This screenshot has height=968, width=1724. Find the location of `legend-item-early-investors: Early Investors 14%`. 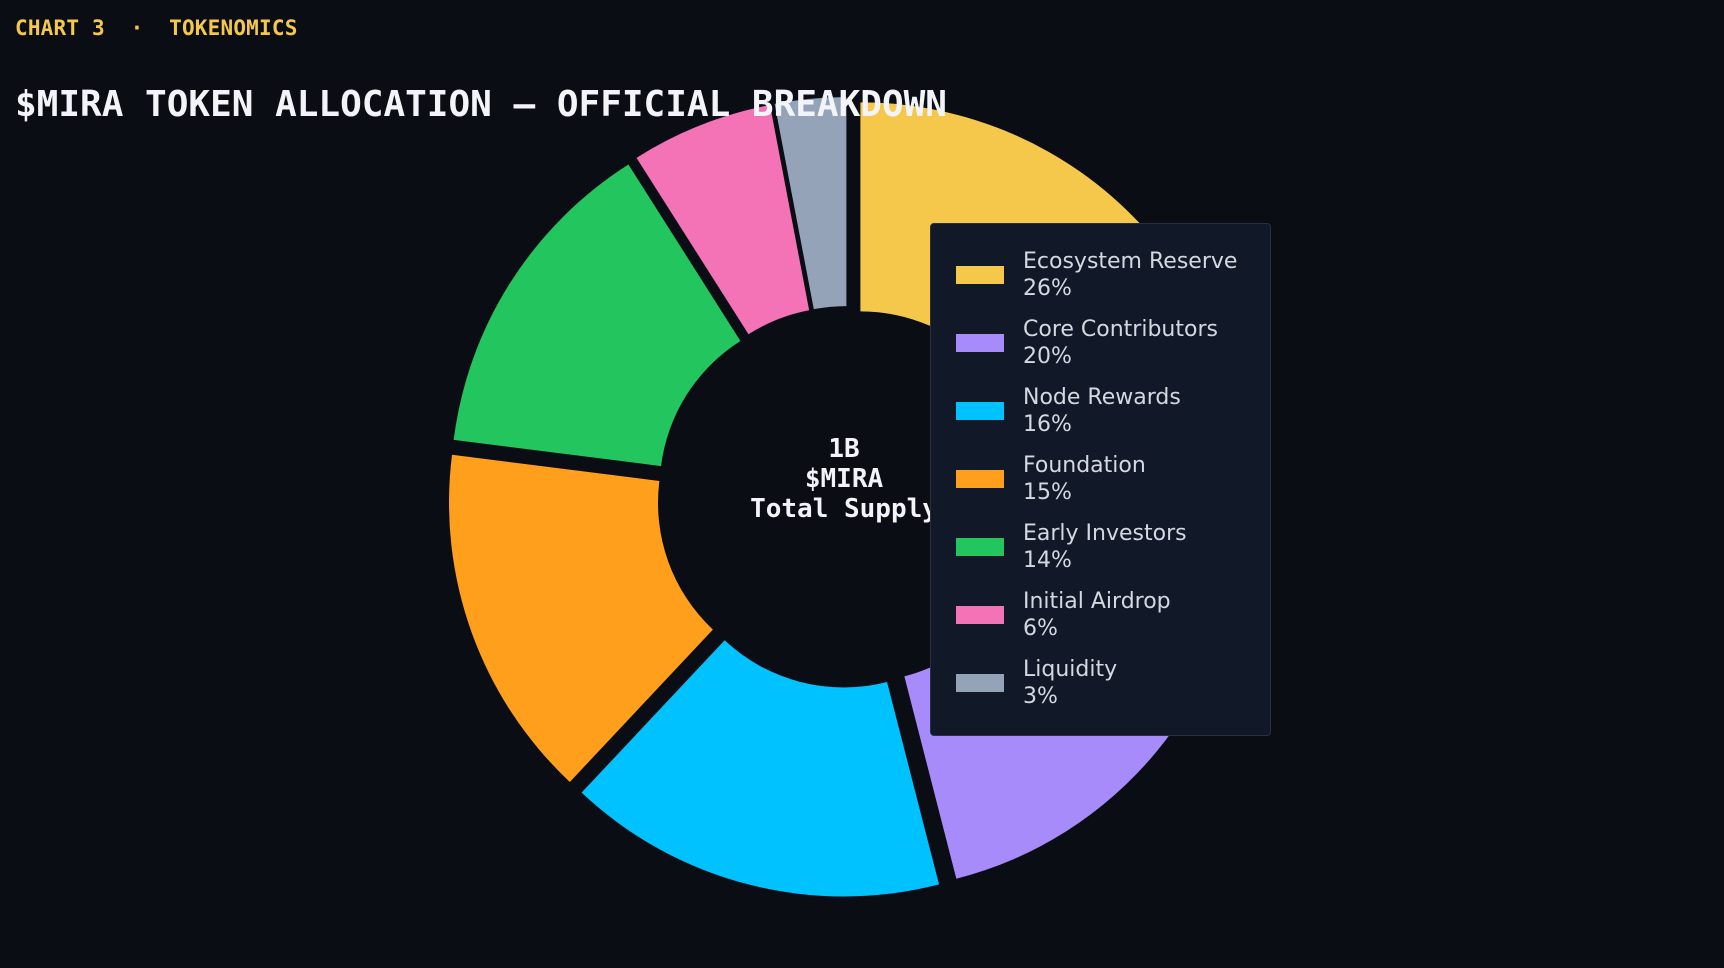

legend-item-early-investors: Early Investors 14% is located at coordinates (1113, 554).